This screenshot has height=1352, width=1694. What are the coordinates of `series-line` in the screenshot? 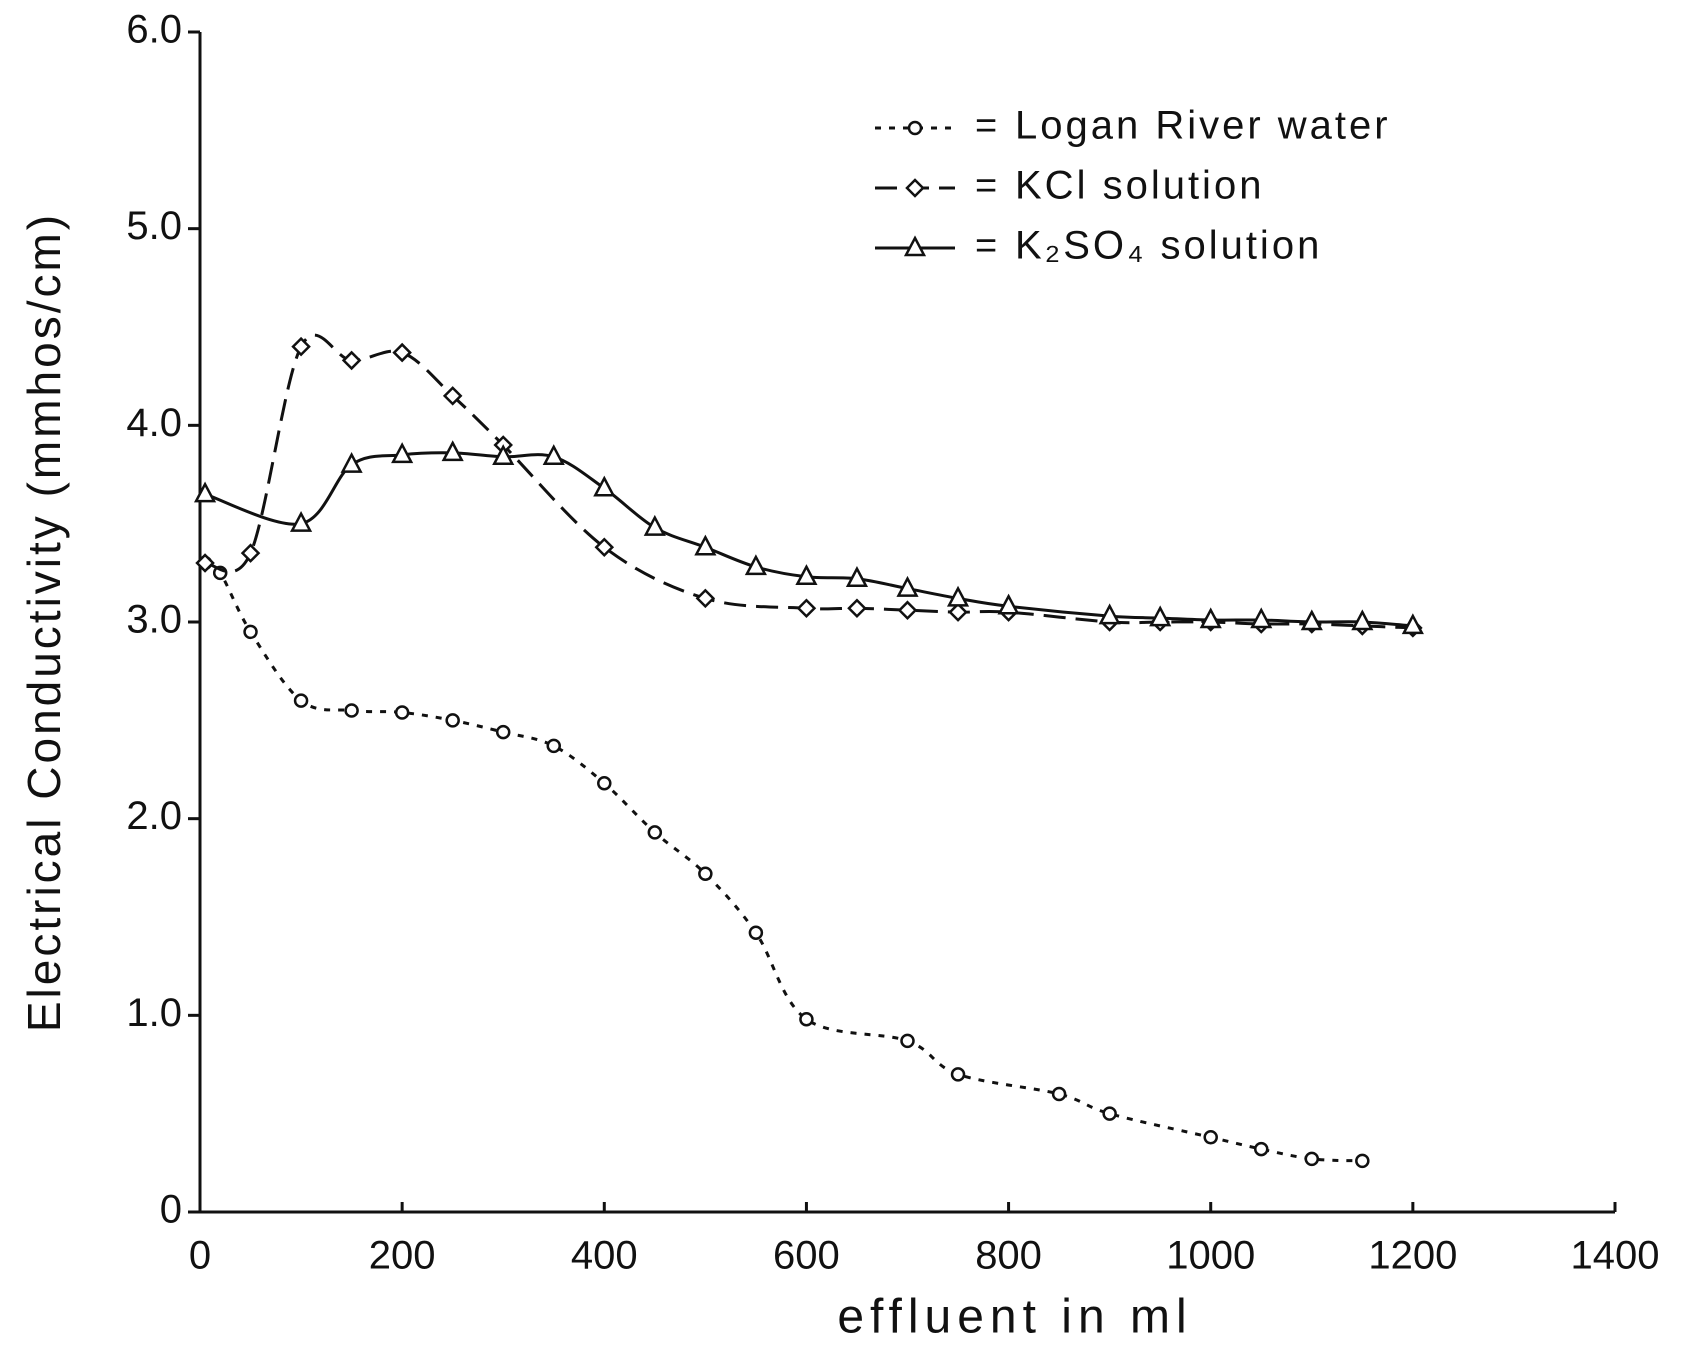 It's located at (808, 539).